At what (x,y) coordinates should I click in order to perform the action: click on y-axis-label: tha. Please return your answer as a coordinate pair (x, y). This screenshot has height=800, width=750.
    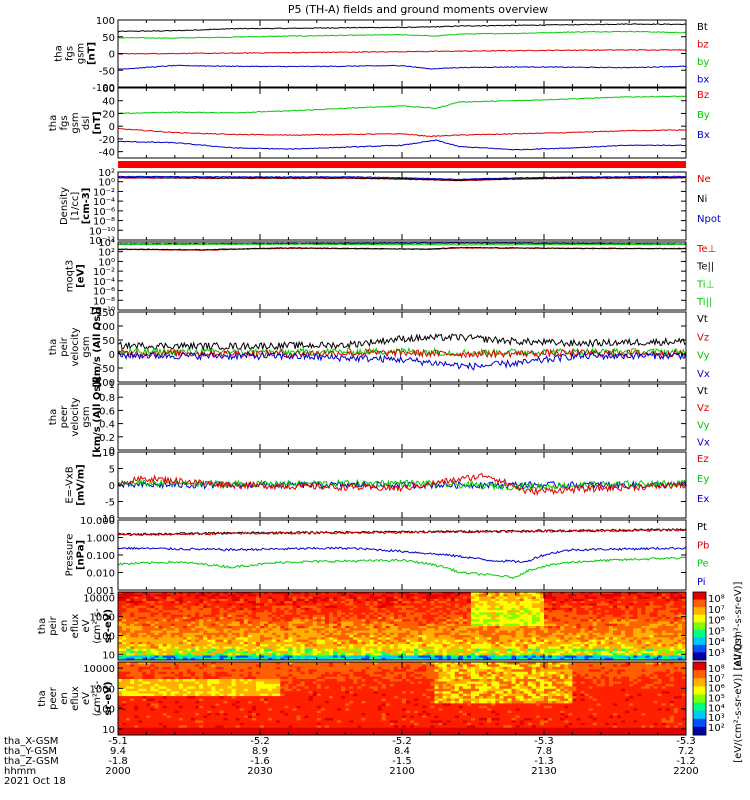
    Looking at the image, I should click on (59, 53).